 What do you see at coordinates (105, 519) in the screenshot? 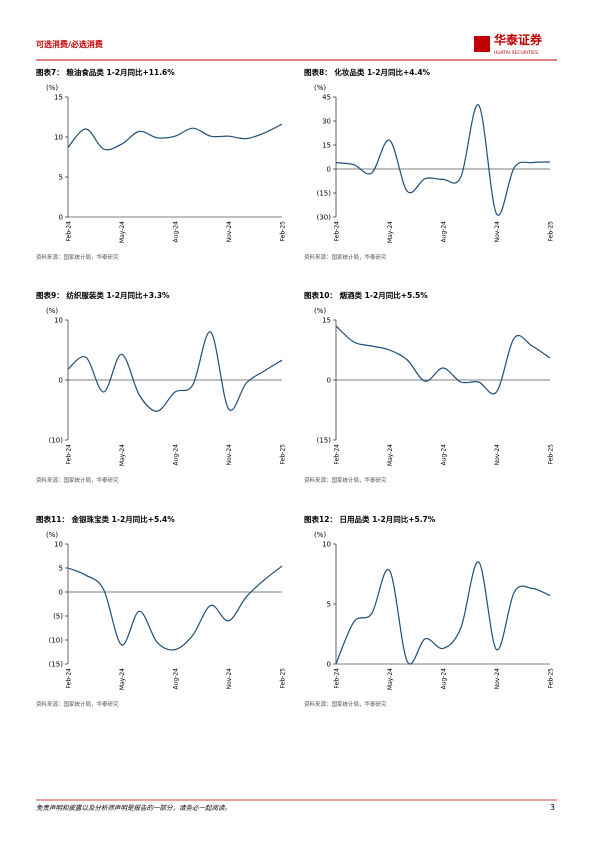
I see `chart-title: 图表11： 金银珠宝类 1-2月同比+5.4%` at bounding box center [105, 519].